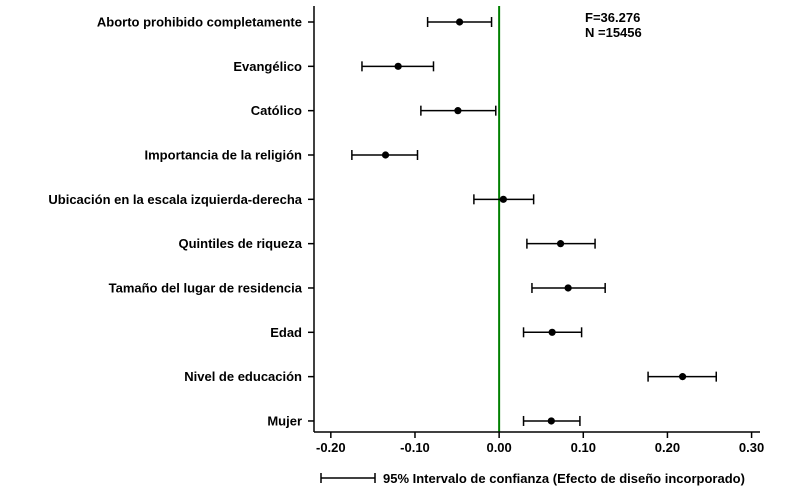 This screenshot has width=807, height=490. I want to click on f-statistic: F=36.276, so click(612, 17).